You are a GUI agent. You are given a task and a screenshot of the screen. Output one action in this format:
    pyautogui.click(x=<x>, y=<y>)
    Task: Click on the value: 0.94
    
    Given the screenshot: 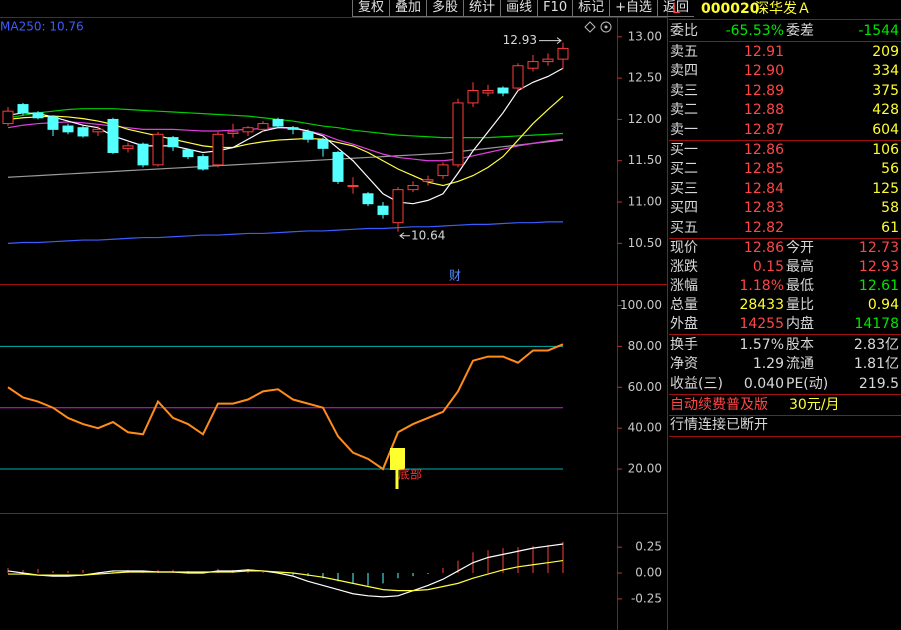 What is the action you would take?
    pyautogui.click(x=883, y=305)
    